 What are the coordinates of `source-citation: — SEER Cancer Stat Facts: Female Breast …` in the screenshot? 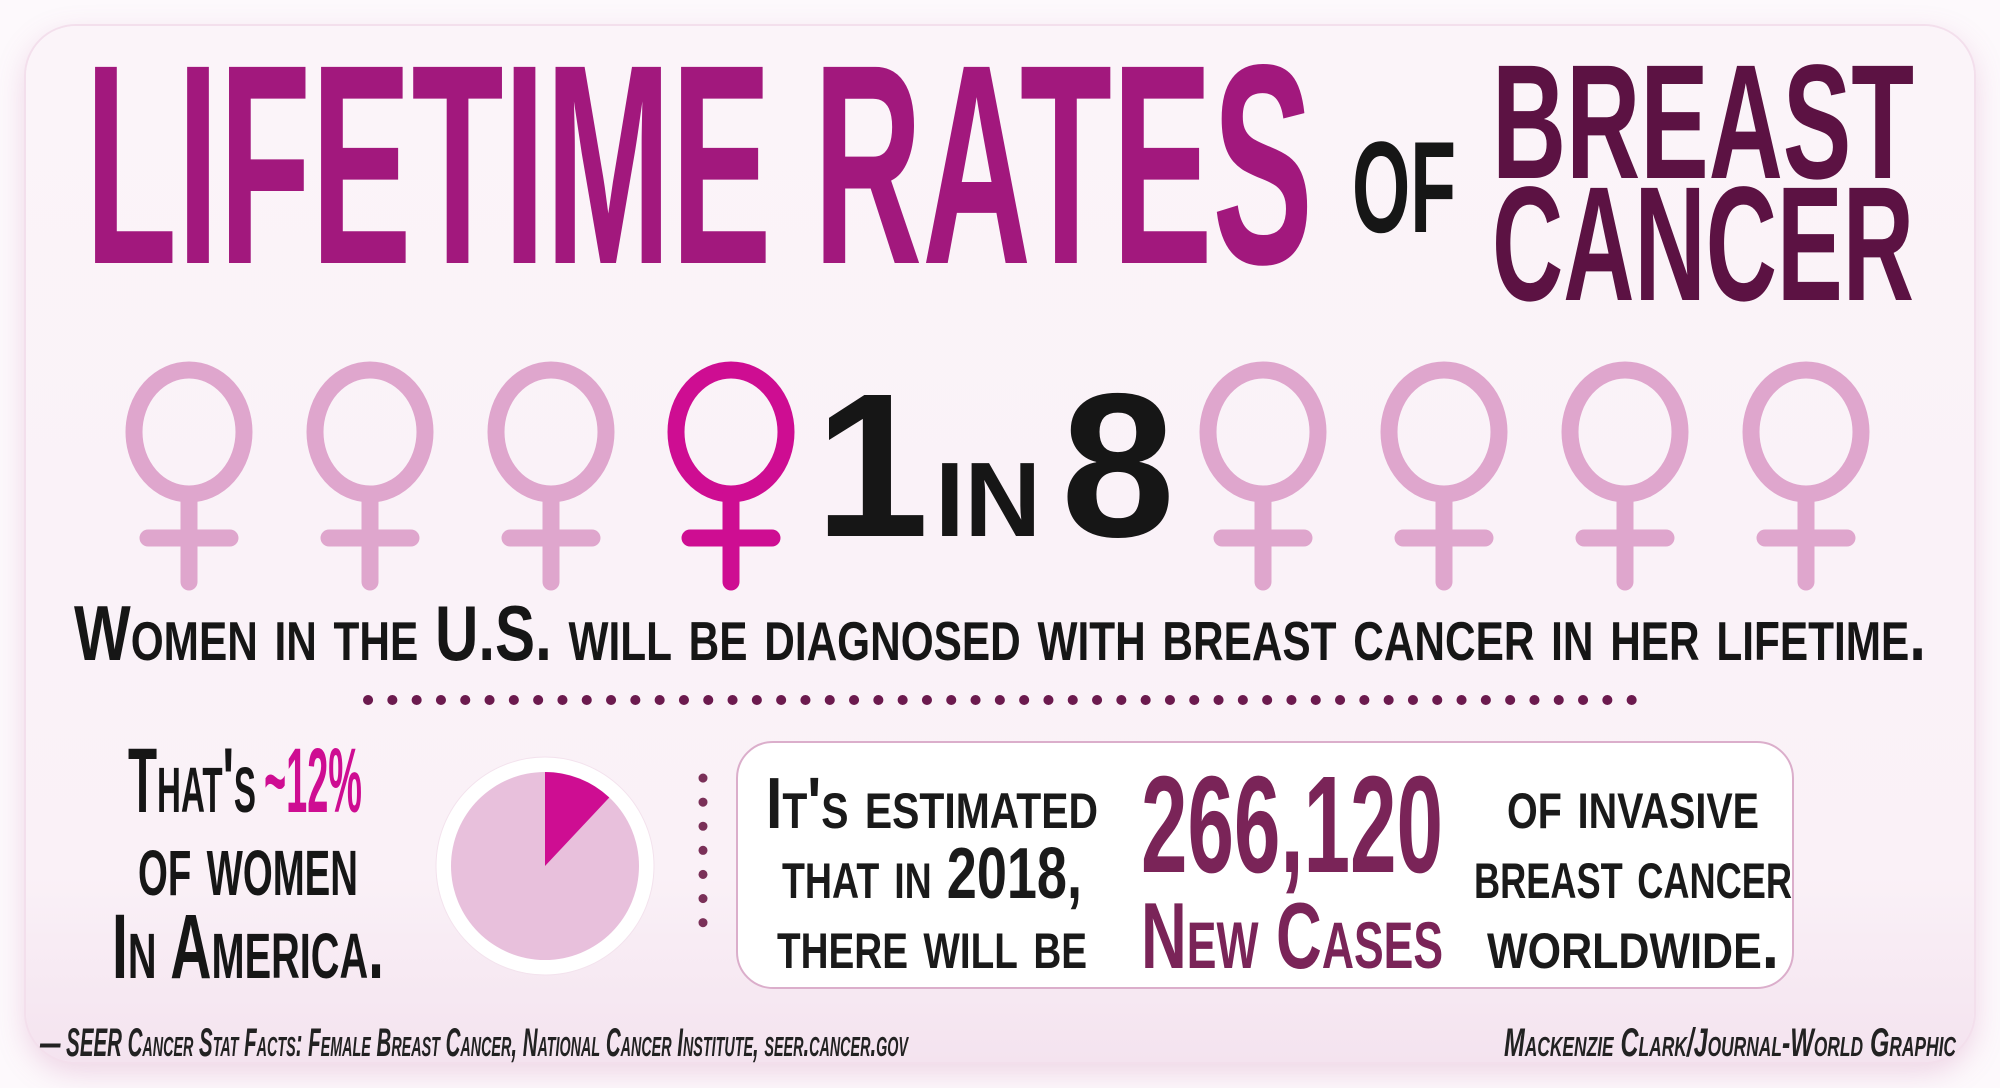 It's located at (474, 1043).